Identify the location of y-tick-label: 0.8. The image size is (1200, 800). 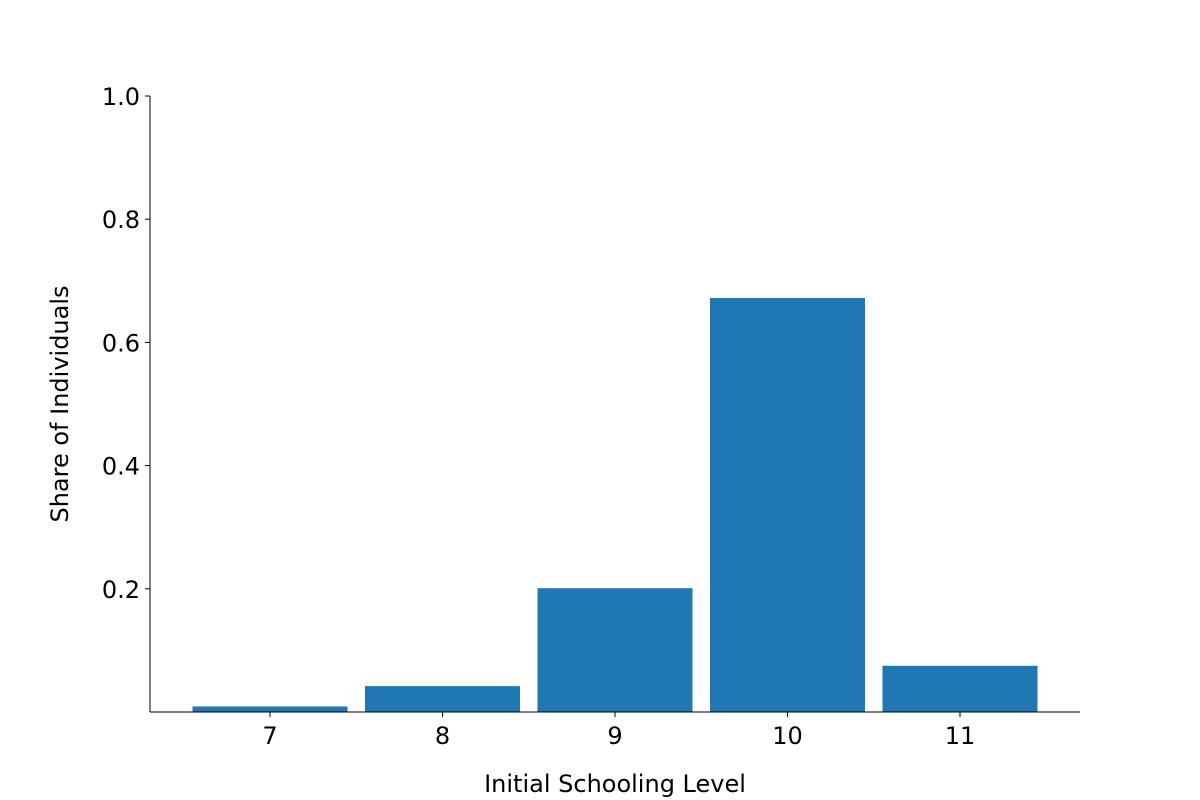
(121, 220).